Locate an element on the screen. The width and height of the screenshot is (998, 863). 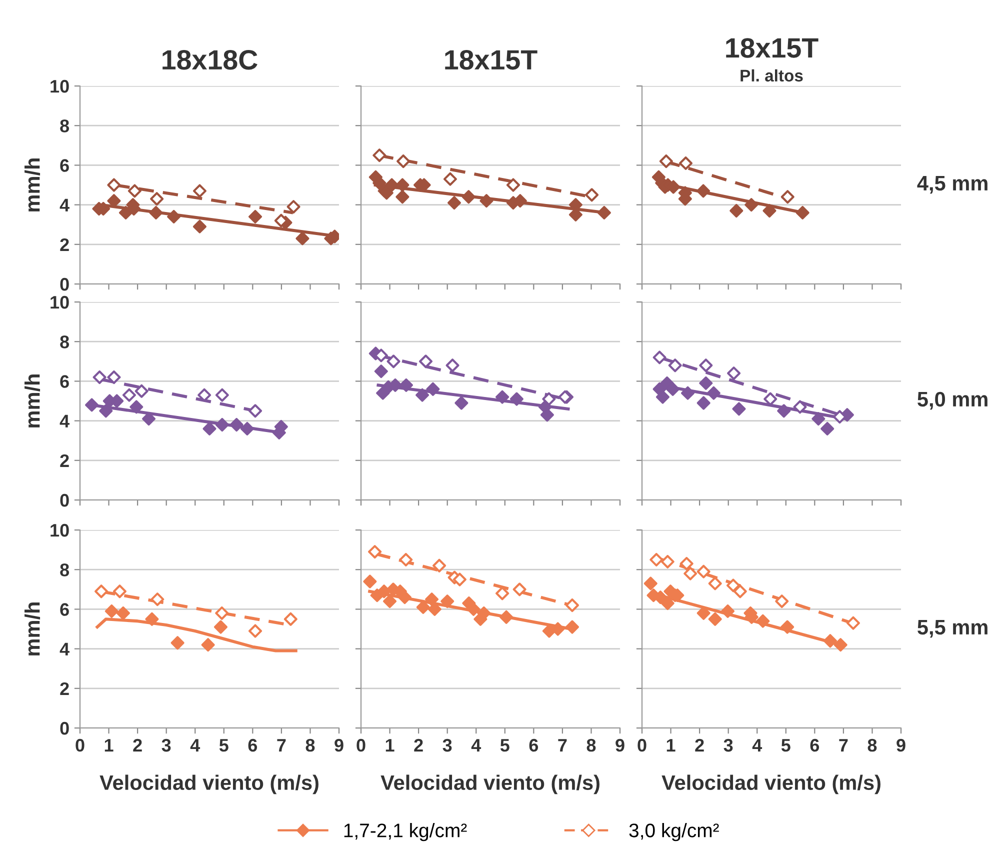
chart-subtitle: Pl. altos is located at coordinates (771, 75).